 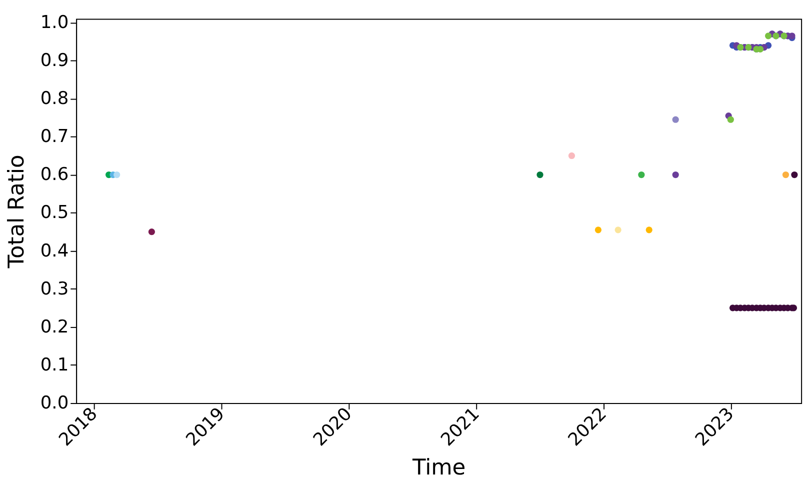 I want to click on y-tick-label: 0.2, so click(x=54, y=327).